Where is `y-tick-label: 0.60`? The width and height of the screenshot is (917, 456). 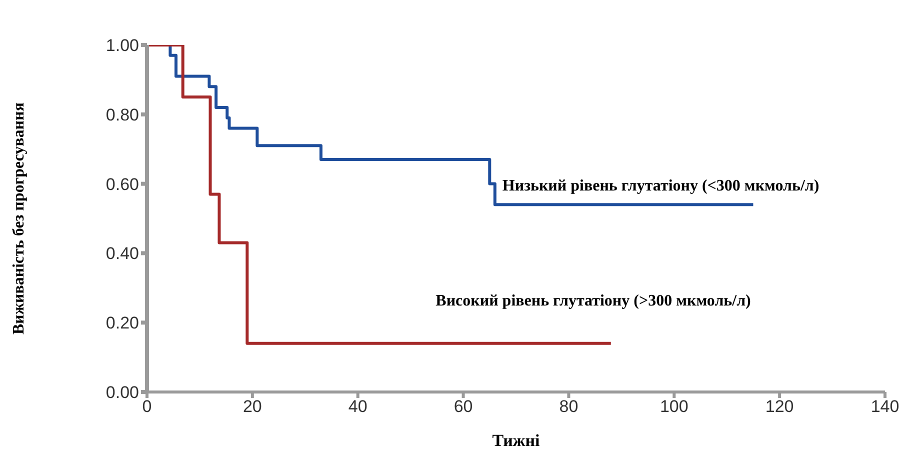
y-tick-label: 0.60 is located at coordinates (122, 184).